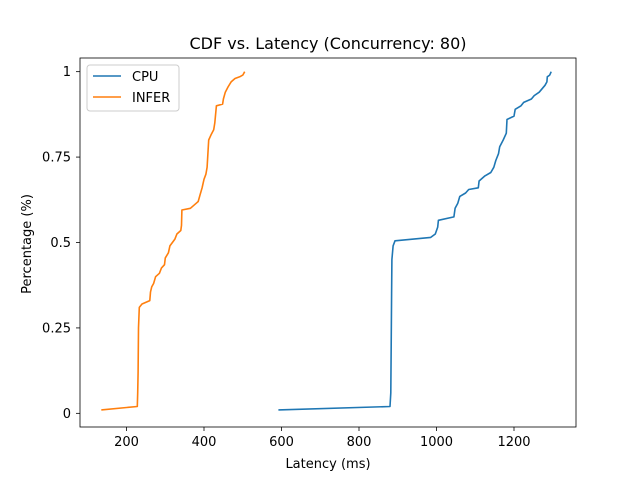 Image resolution: width=640 pixels, height=480 pixels. What do you see at coordinates (145, 77) in the screenshot?
I see `legend-label-cpu: CPU` at bounding box center [145, 77].